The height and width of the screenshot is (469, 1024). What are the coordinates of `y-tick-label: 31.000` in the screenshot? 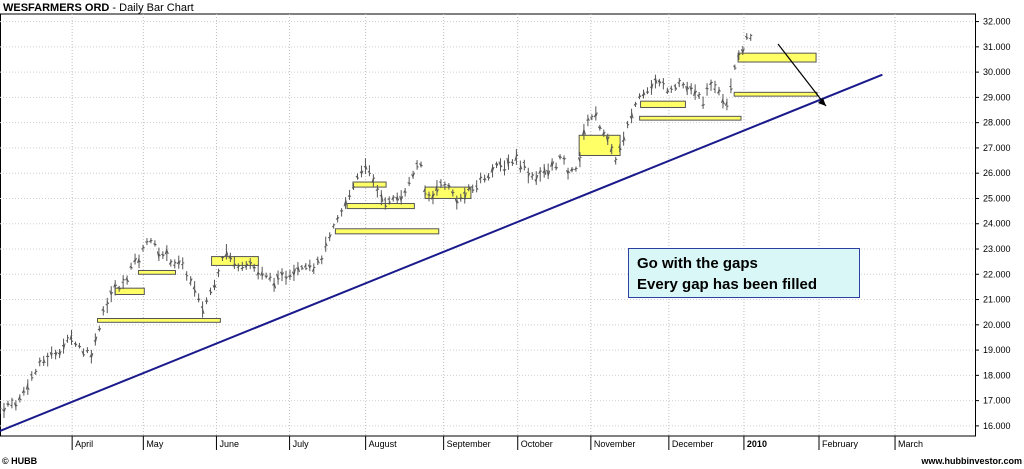 It's located at (997, 47).